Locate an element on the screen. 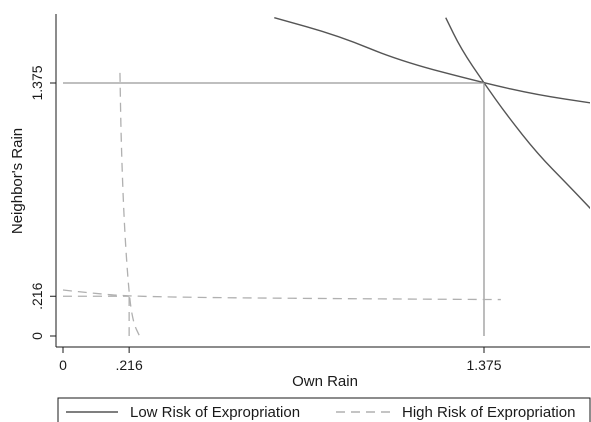 The height and width of the screenshot is (422, 591). y-axis-title: Neighbor's Rain is located at coordinates (17, 181).